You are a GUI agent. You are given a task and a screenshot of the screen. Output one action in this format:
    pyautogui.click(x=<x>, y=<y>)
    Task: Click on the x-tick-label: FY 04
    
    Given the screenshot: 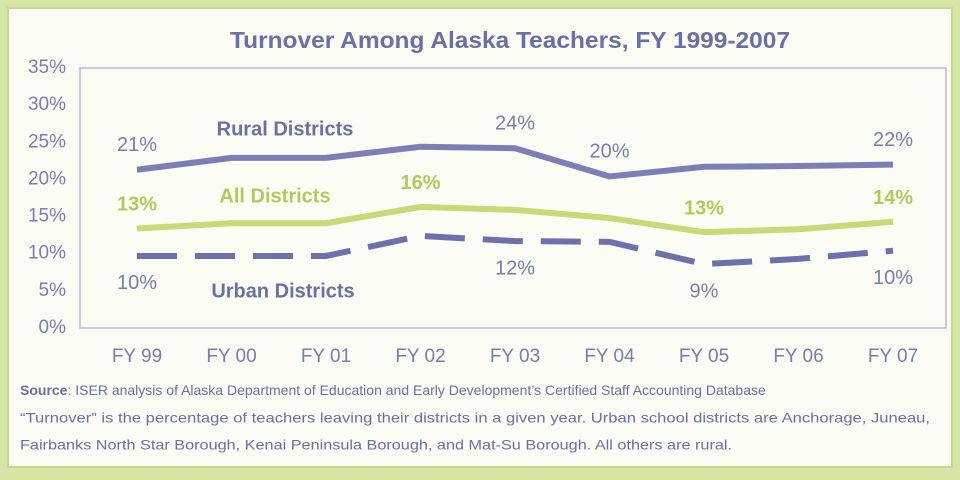 What is the action you would take?
    pyautogui.click(x=609, y=356)
    